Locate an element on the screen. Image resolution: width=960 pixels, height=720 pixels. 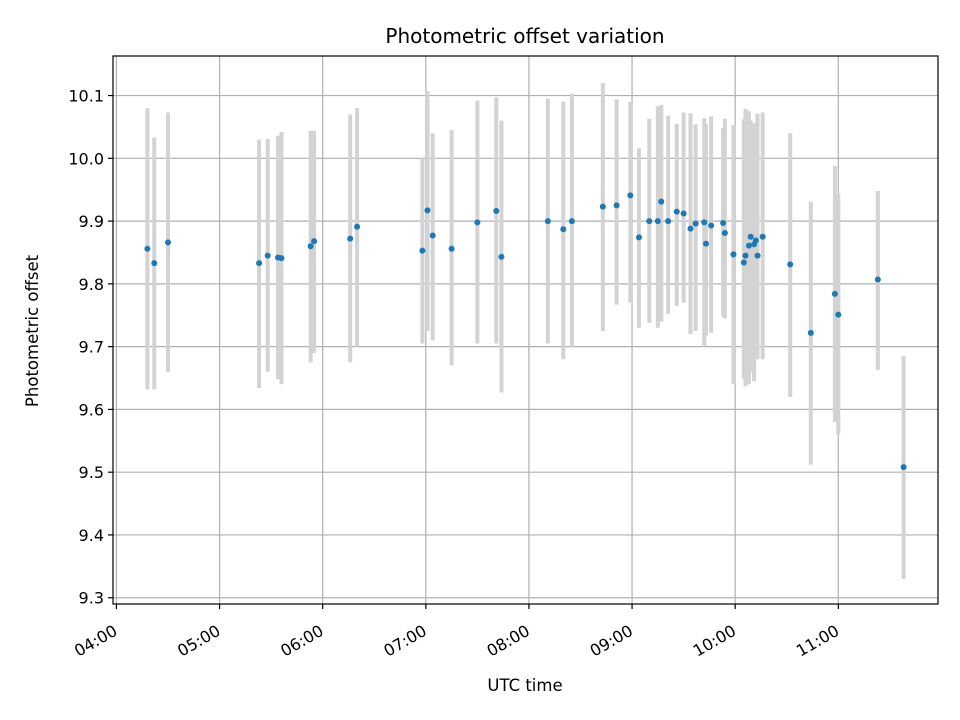
y-tick-label: 10.1 is located at coordinates (86, 96).